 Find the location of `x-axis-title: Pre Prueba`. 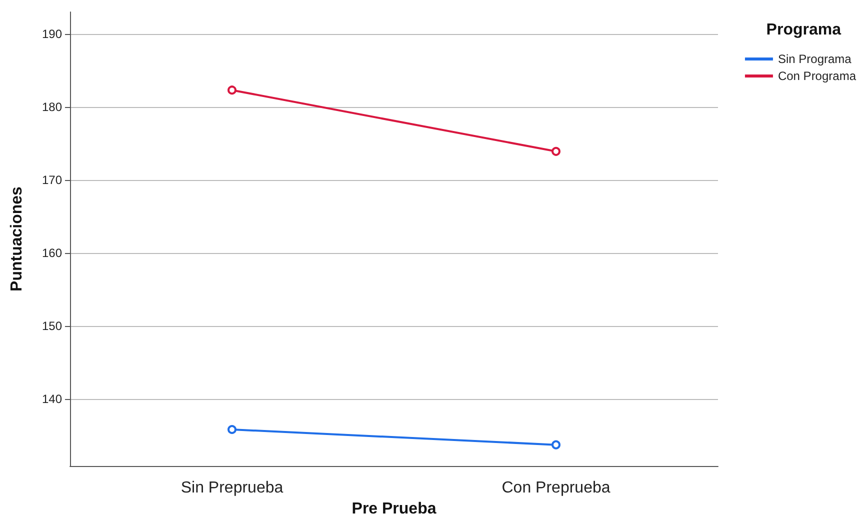

x-axis-title: Pre Prueba is located at coordinates (394, 509).